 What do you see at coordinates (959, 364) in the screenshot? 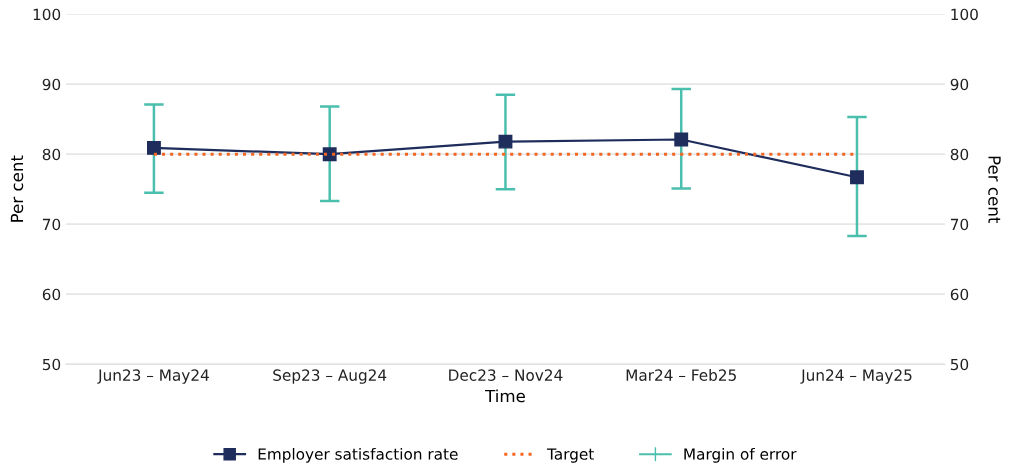
I see `y2-tick-label: 50` at bounding box center [959, 364].